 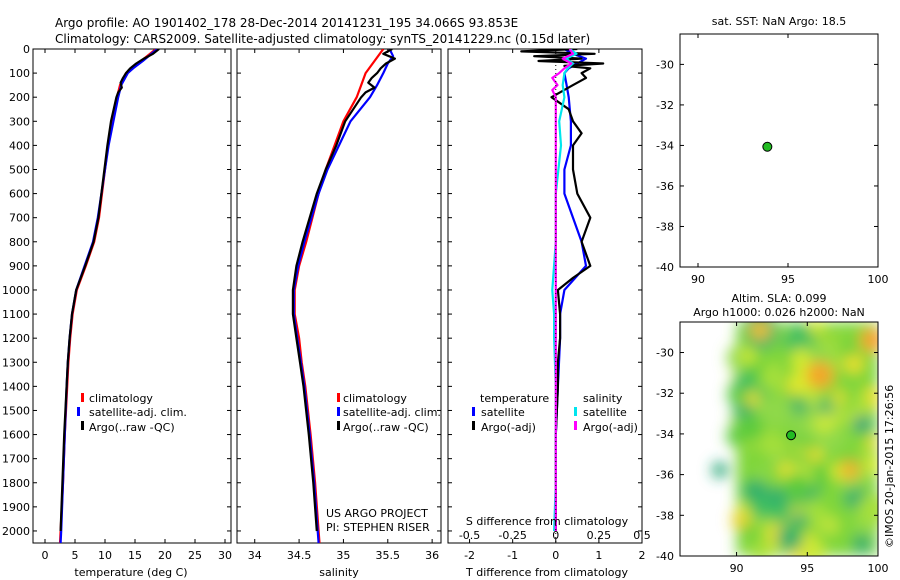 What do you see at coordinates (19, 169) in the screenshot?
I see `y-tick-label: 500` at bounding box center [19, 169].